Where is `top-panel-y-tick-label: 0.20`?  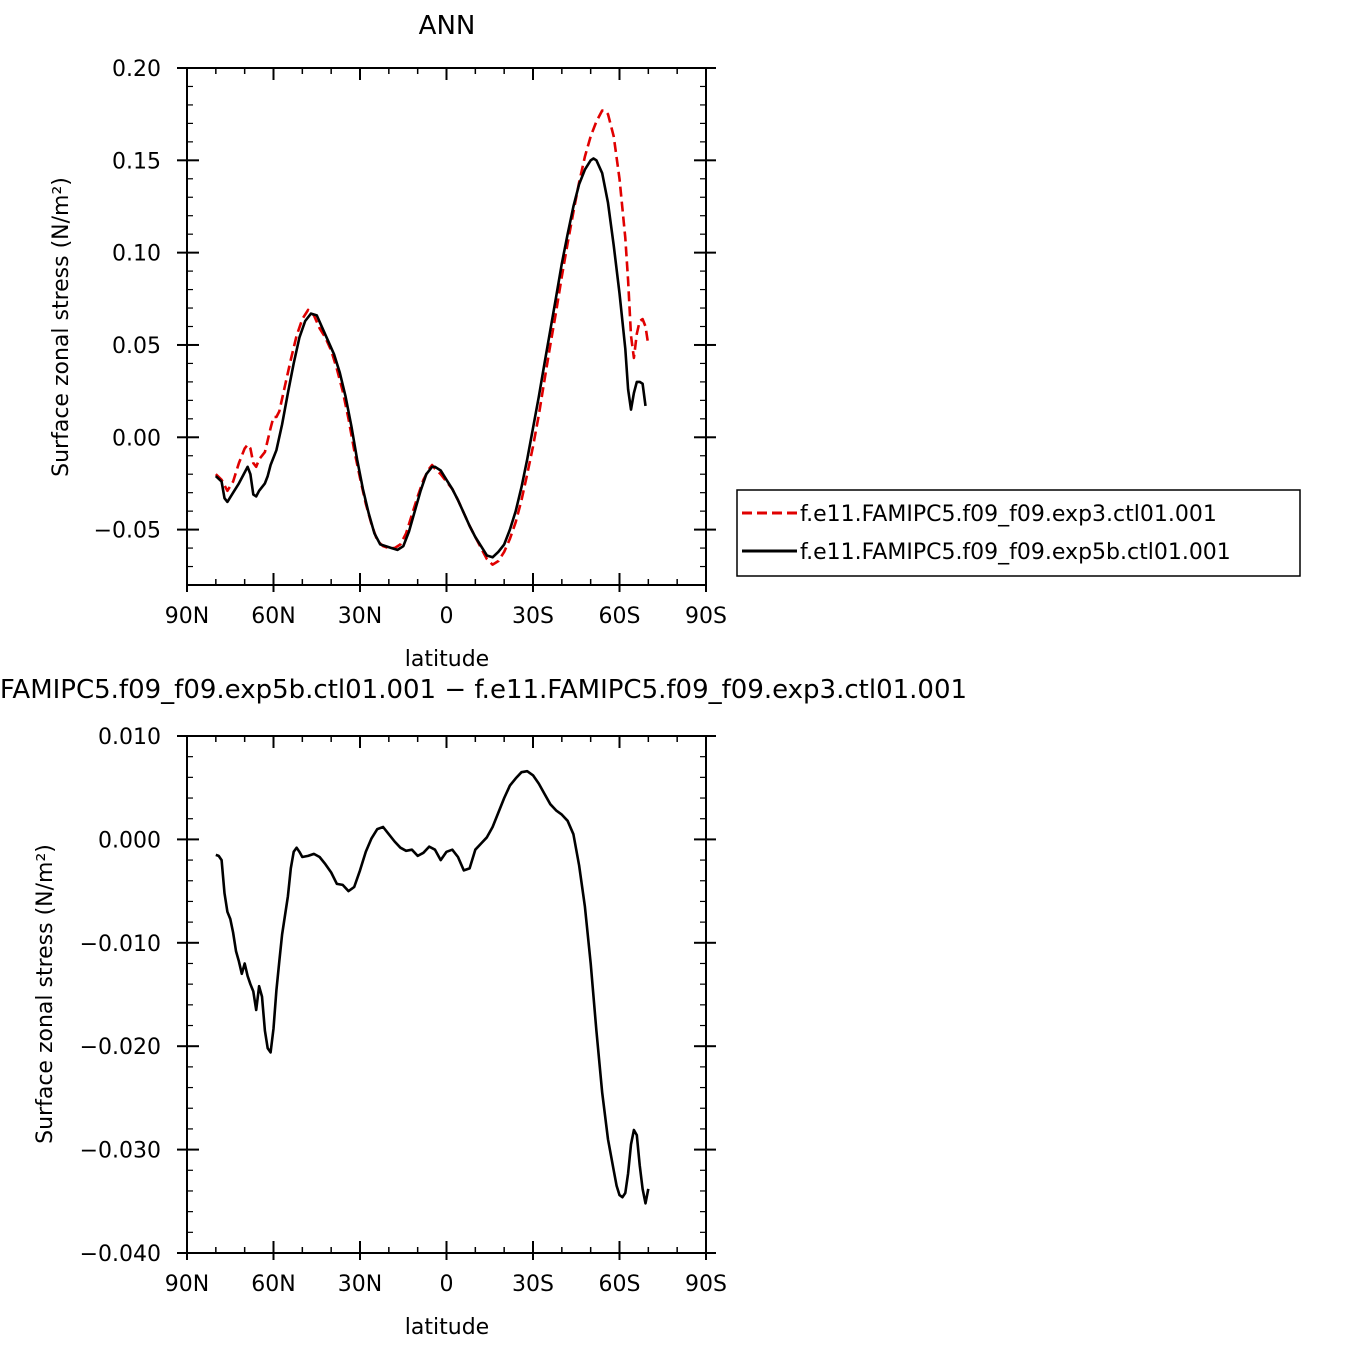 top-panel-y-tick-label: 0.20 is located at coordinates (136, 69).